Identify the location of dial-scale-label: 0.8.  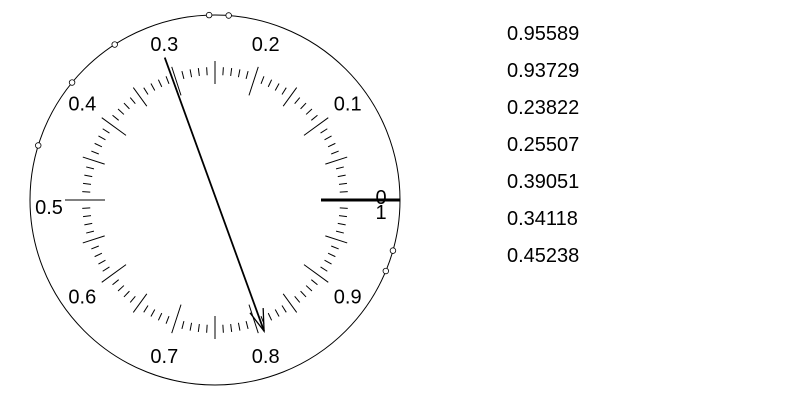
(266, 357).